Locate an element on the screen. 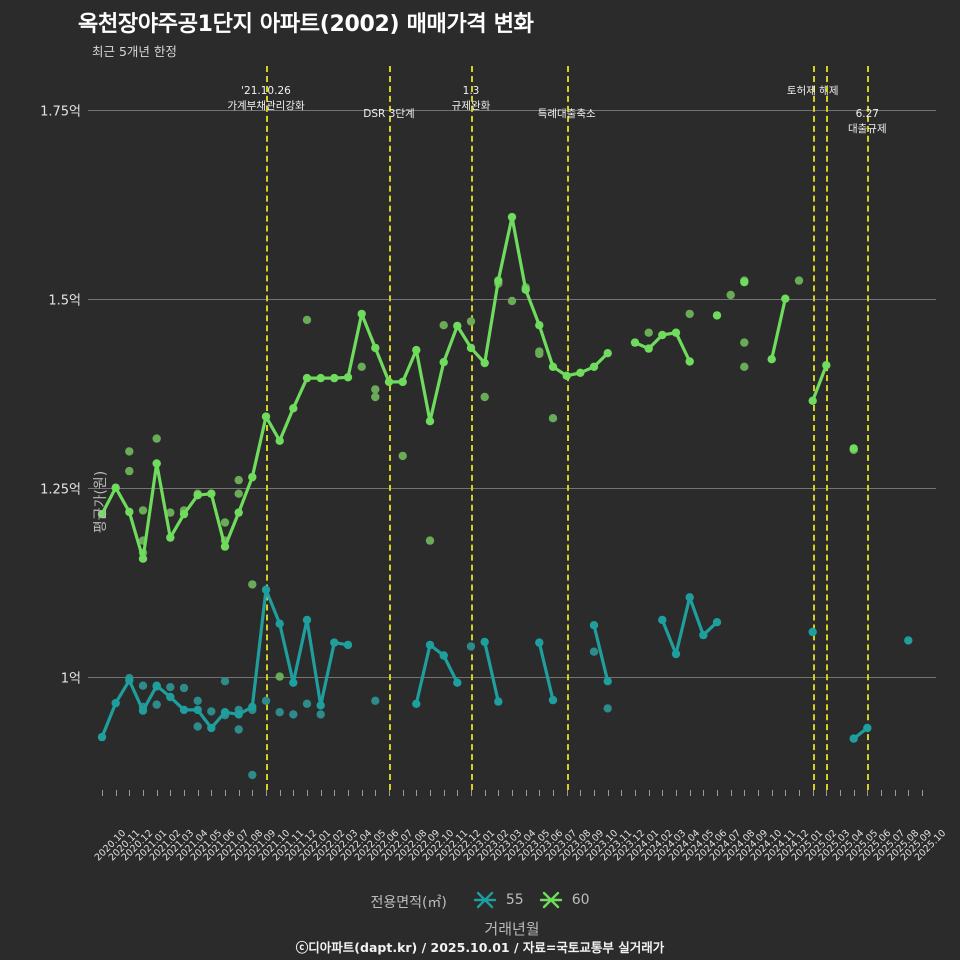  y-axis-tick-label: 1.75억 is located at coordinates (60, 112).